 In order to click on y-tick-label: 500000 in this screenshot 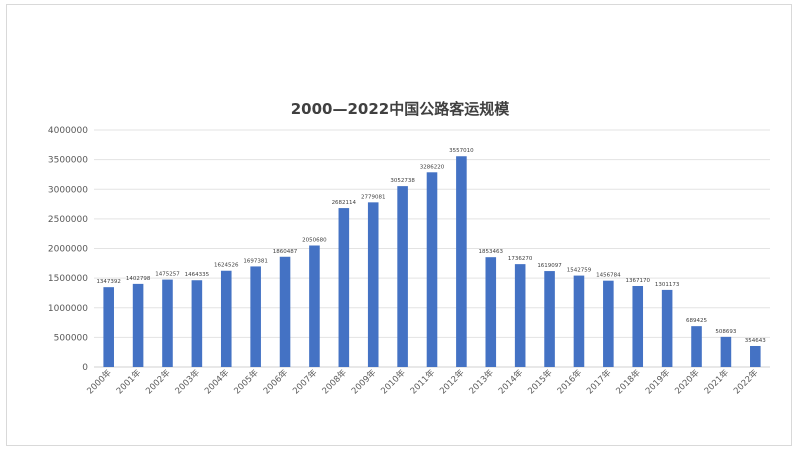, I will do `click(71, 338)`.